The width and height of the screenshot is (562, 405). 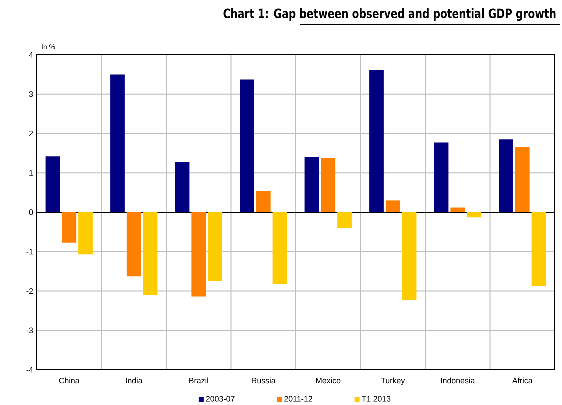 What do you see at coordinates (390, 15) in the screenshot?
I see `chart-title: Chart 1: Gap between observed and potential GDP growth` at bounding box center [390, 15].